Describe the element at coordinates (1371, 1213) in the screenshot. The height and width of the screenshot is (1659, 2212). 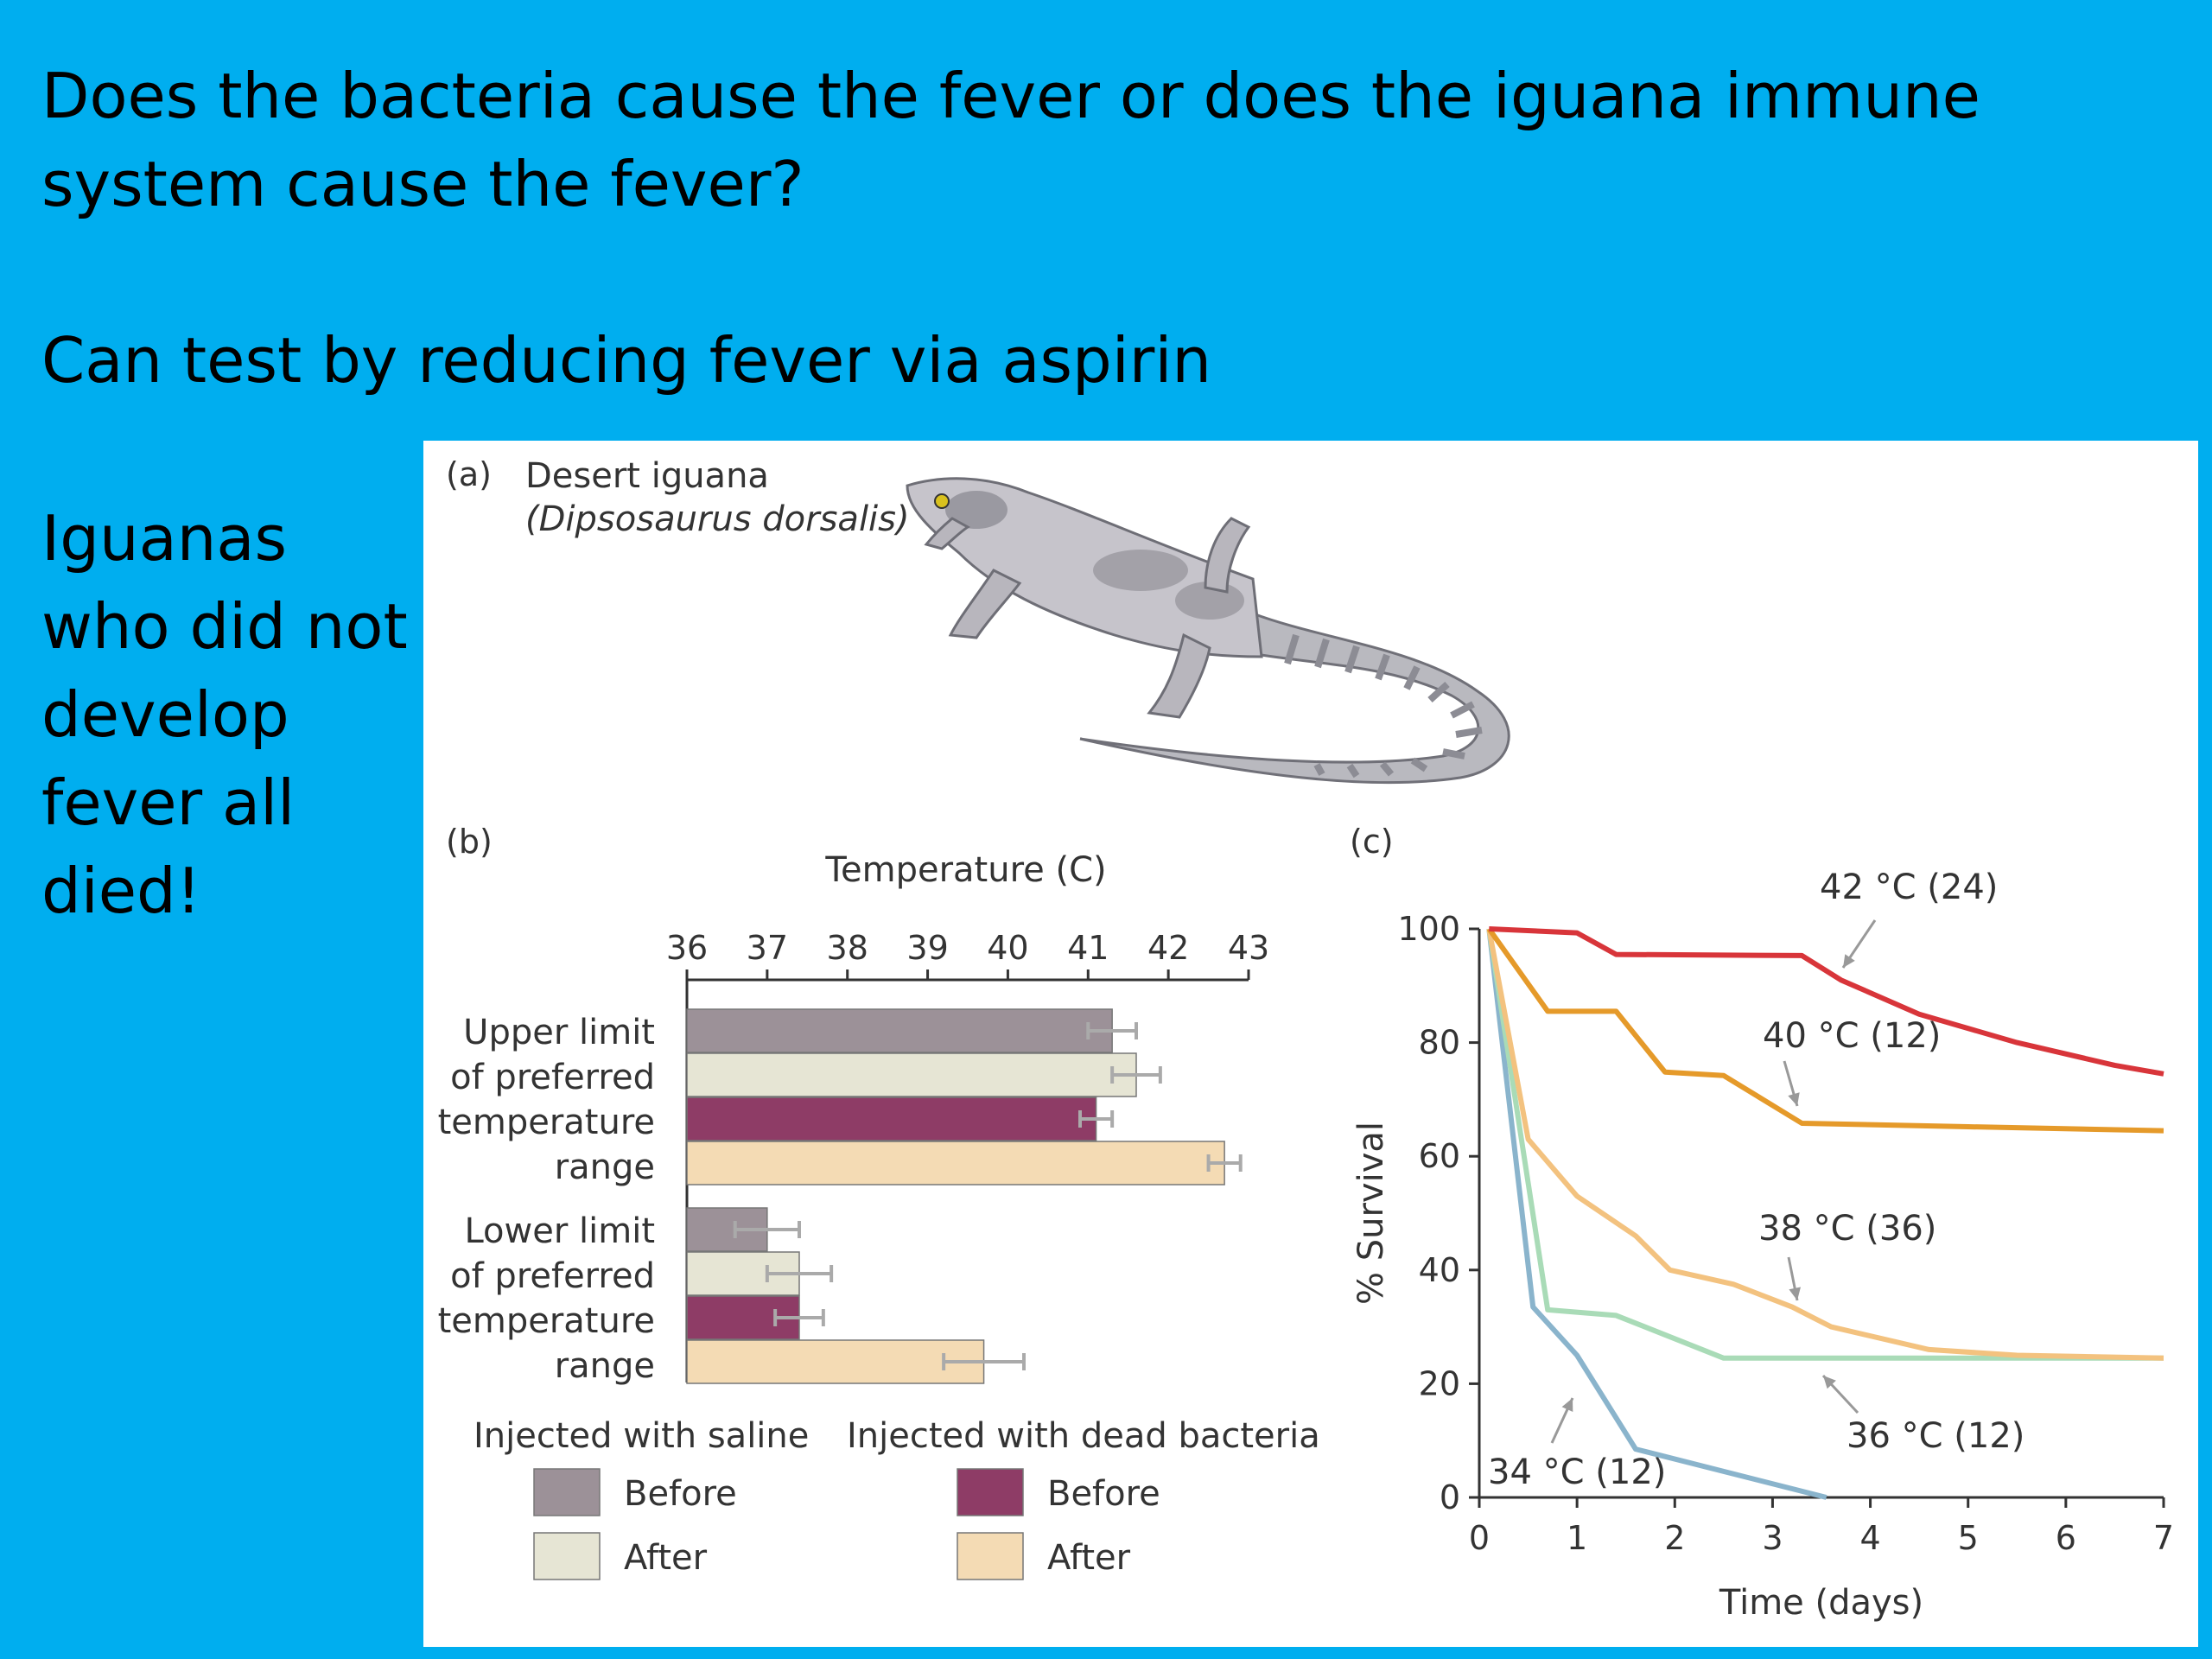
I see `line-chart-ylabel: % Survival` at that location.